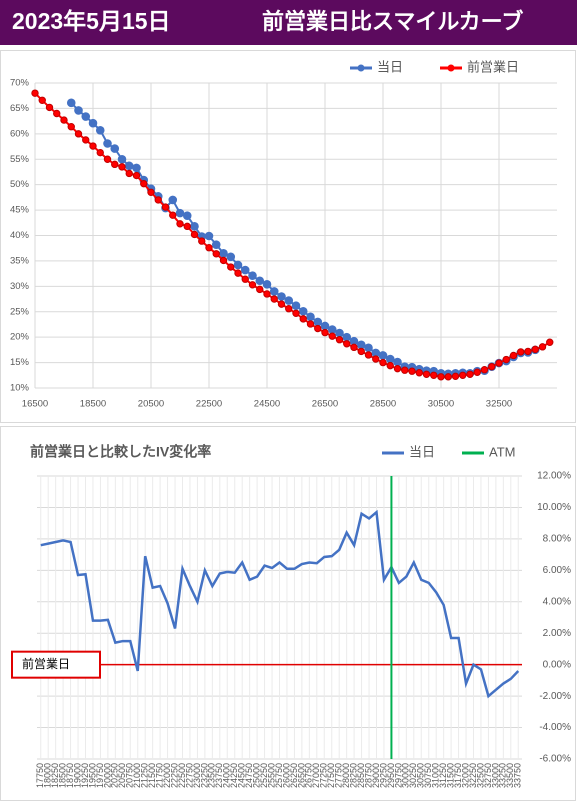  I want to click on x-tick-label: 23750, so click(219, 775).